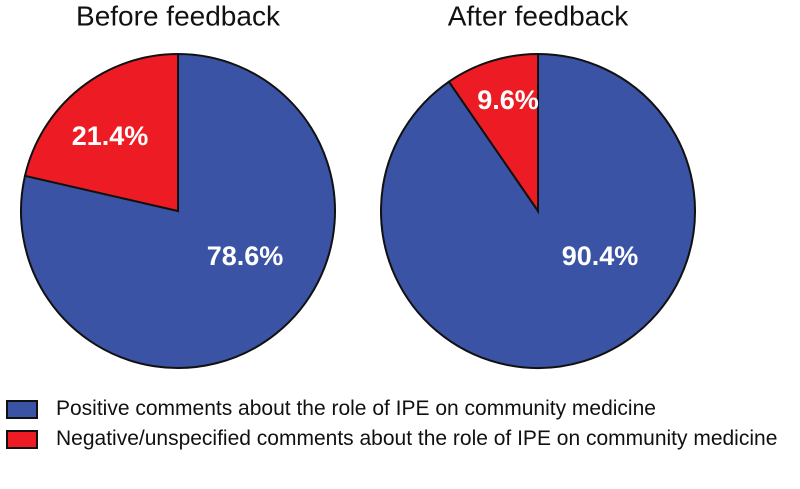  I want to click on slice-label: 78.6%, so click(245, 256).